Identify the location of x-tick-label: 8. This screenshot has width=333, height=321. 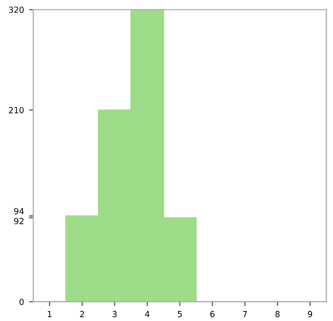
(277, 314).